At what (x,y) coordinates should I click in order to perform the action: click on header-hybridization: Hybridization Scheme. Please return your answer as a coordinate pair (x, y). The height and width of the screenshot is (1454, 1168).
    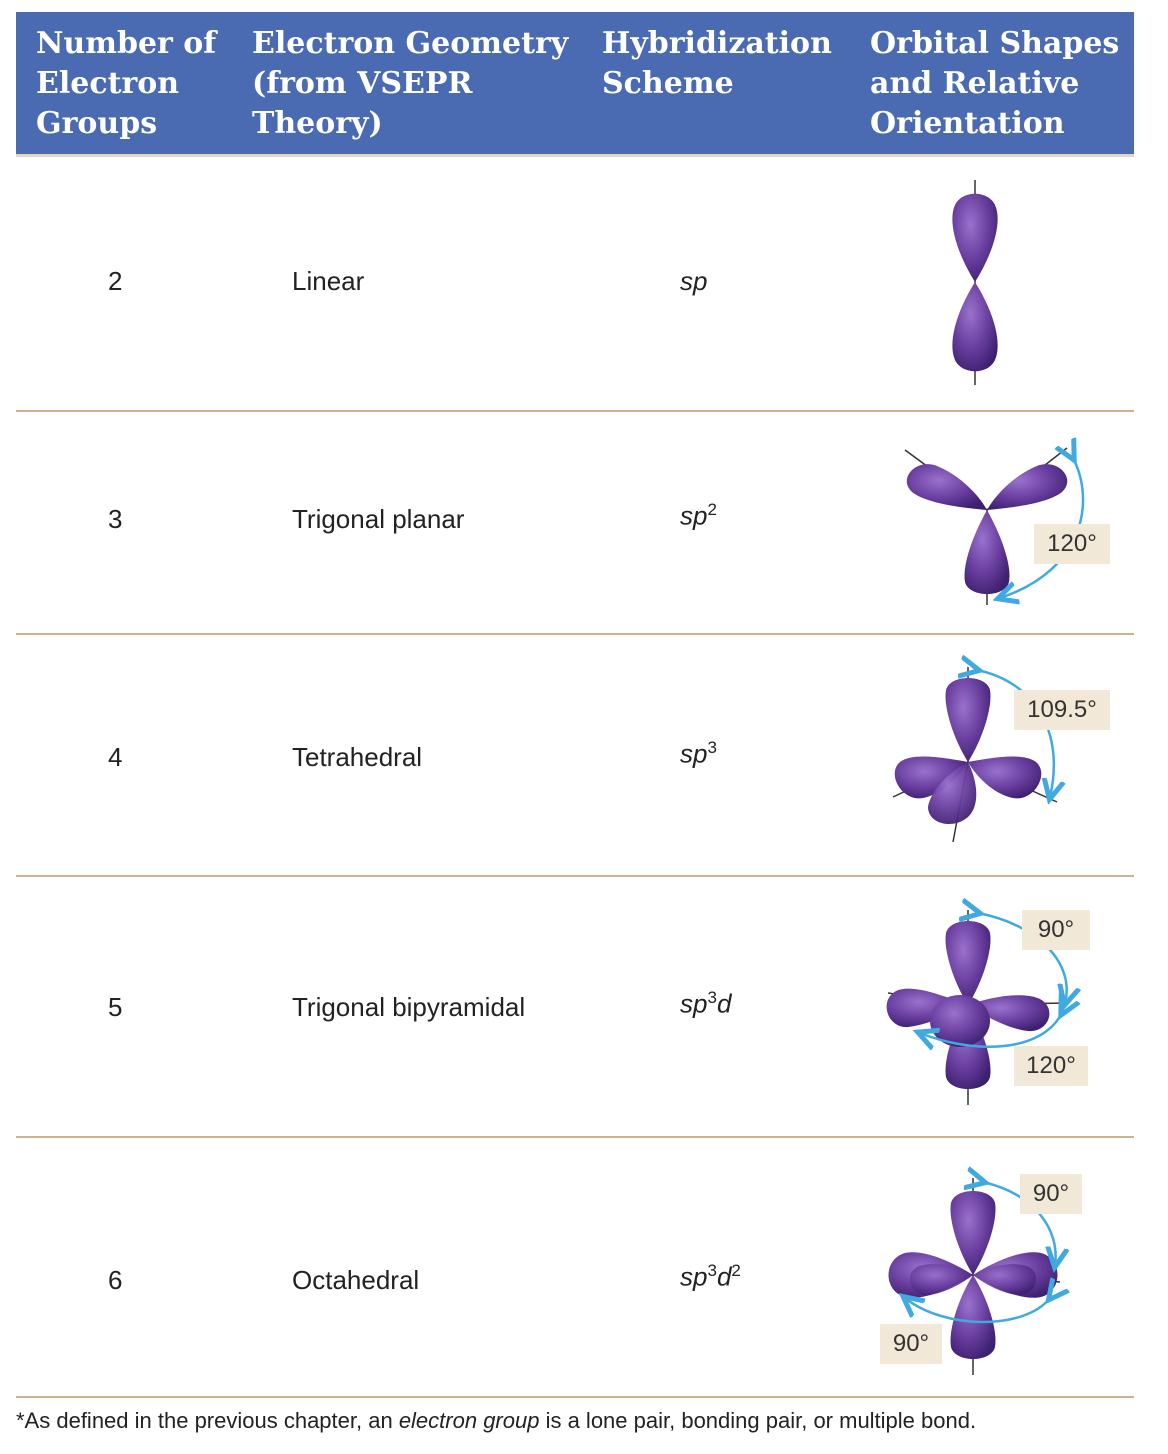
    Looking at the image, I should click on (717, 63).